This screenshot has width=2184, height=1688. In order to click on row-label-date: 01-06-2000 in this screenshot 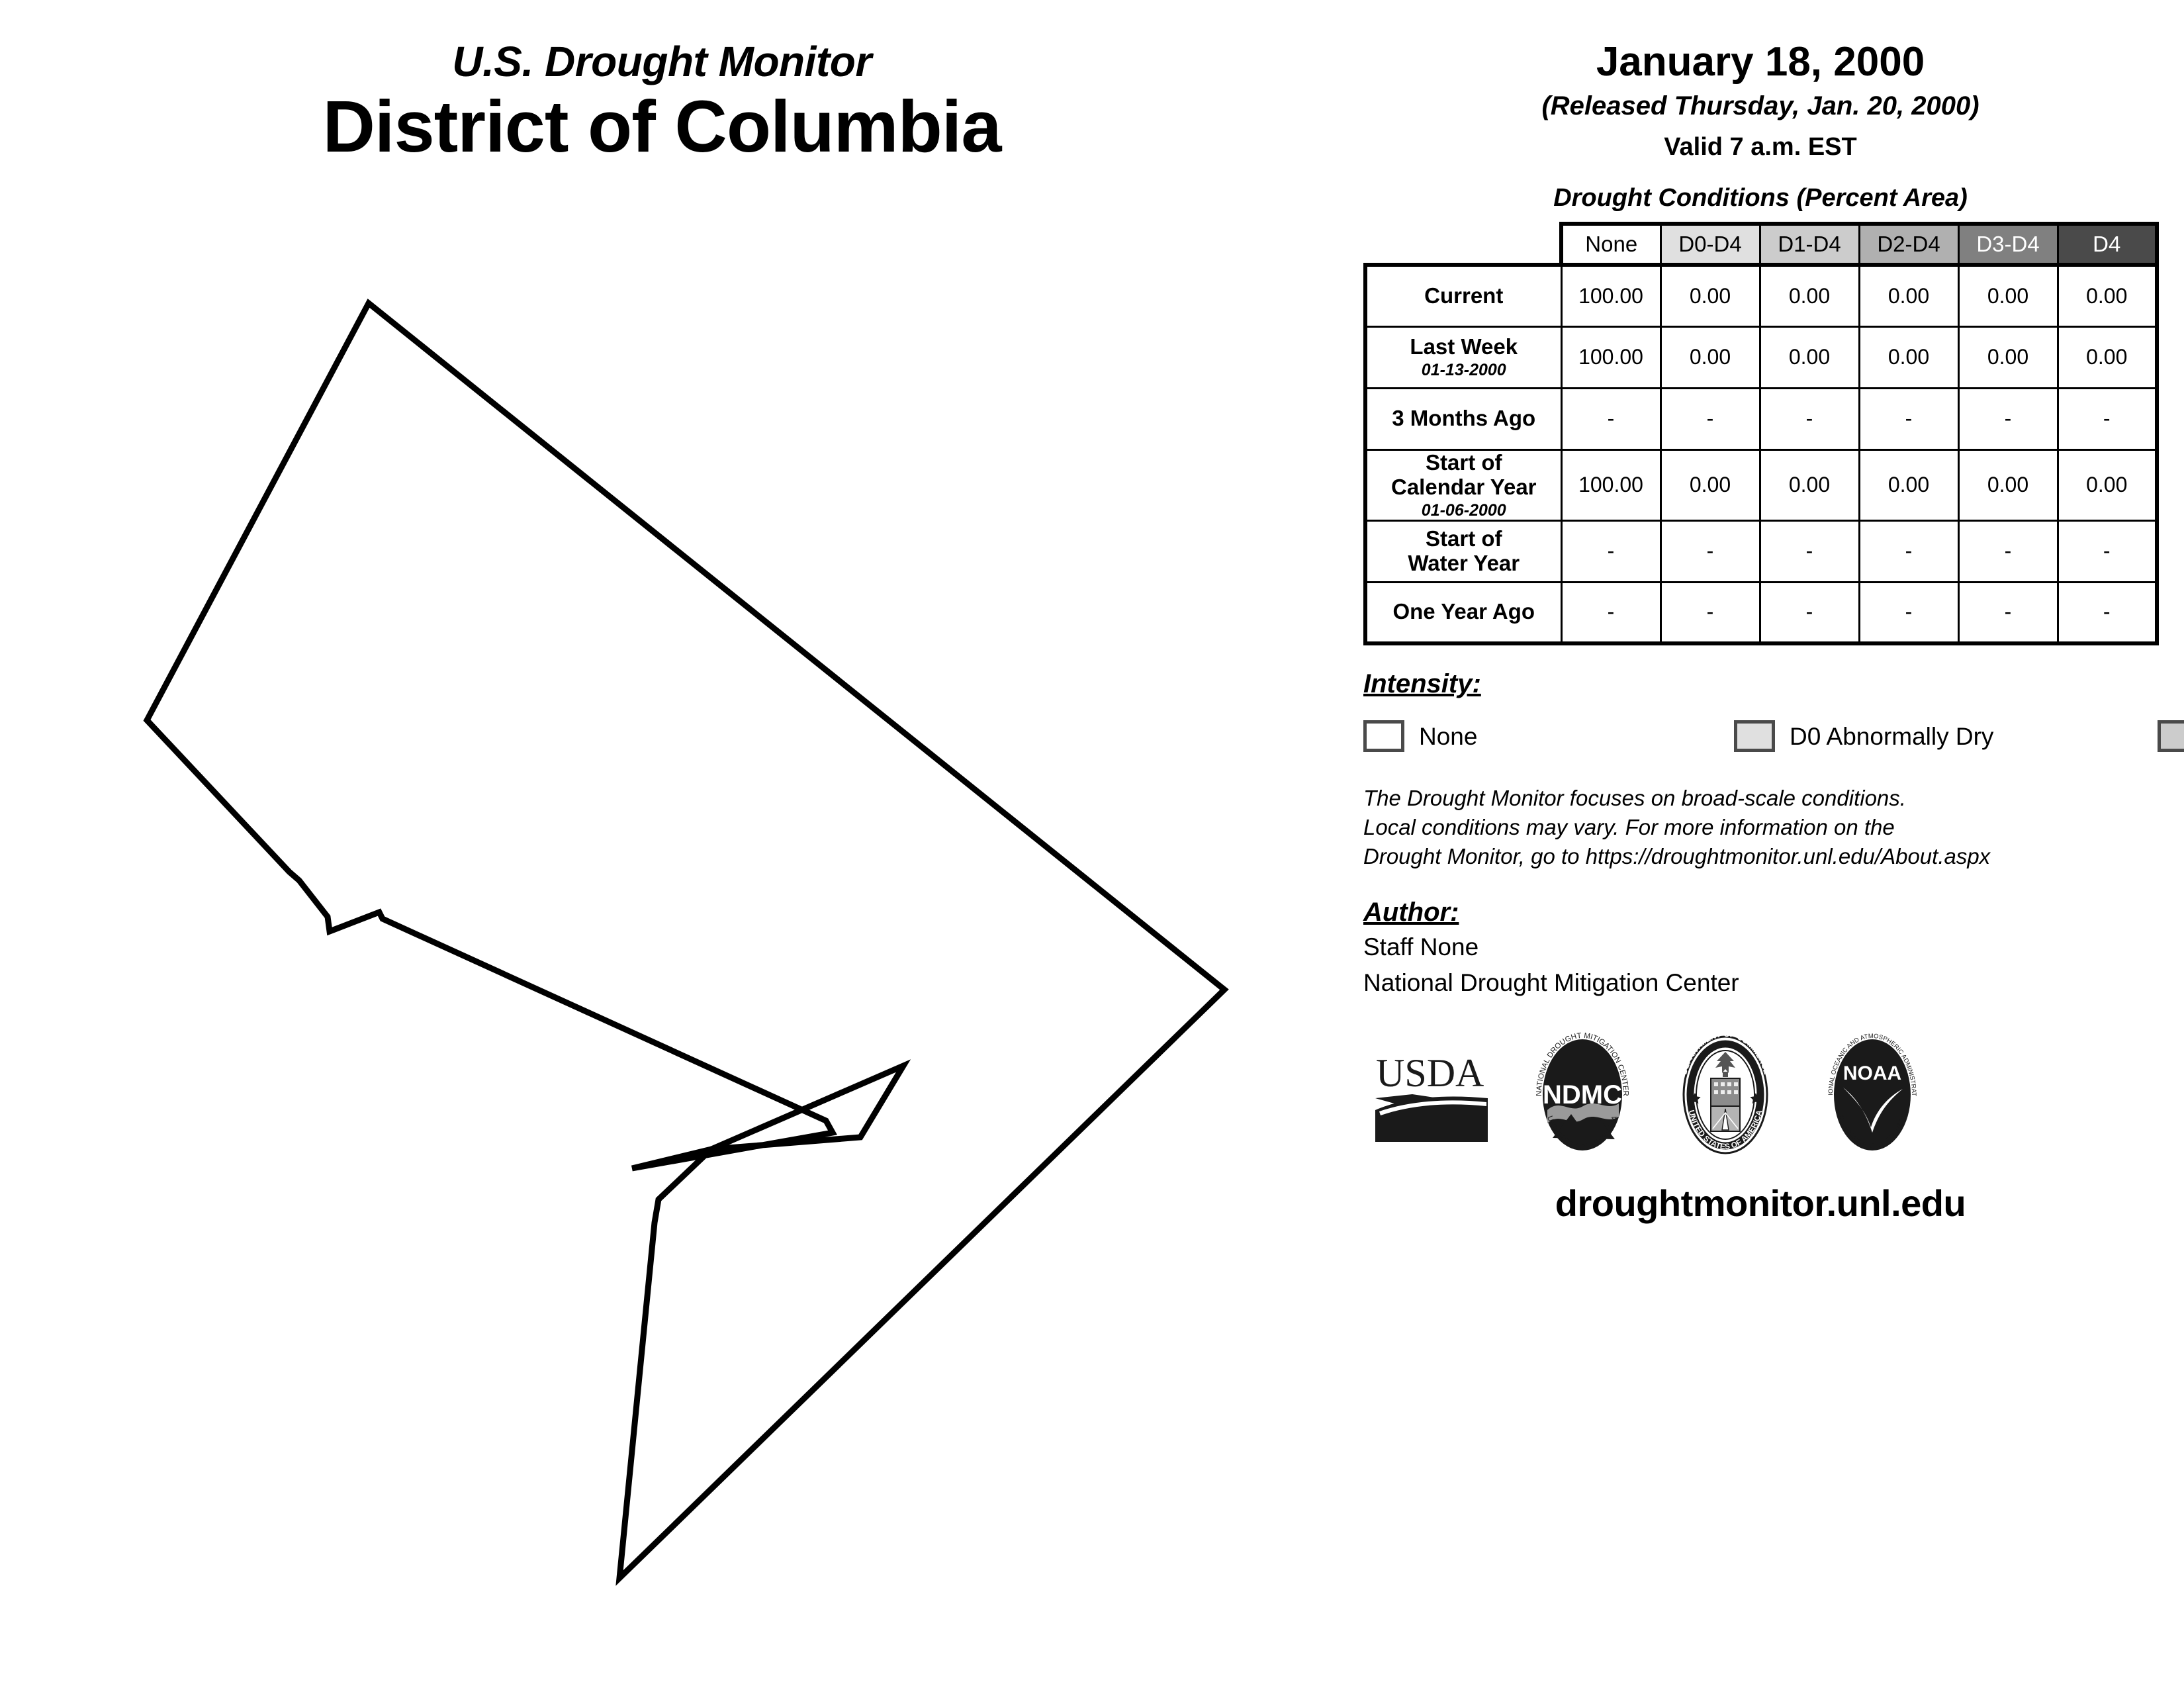, I will do `click(1464, 510)`.